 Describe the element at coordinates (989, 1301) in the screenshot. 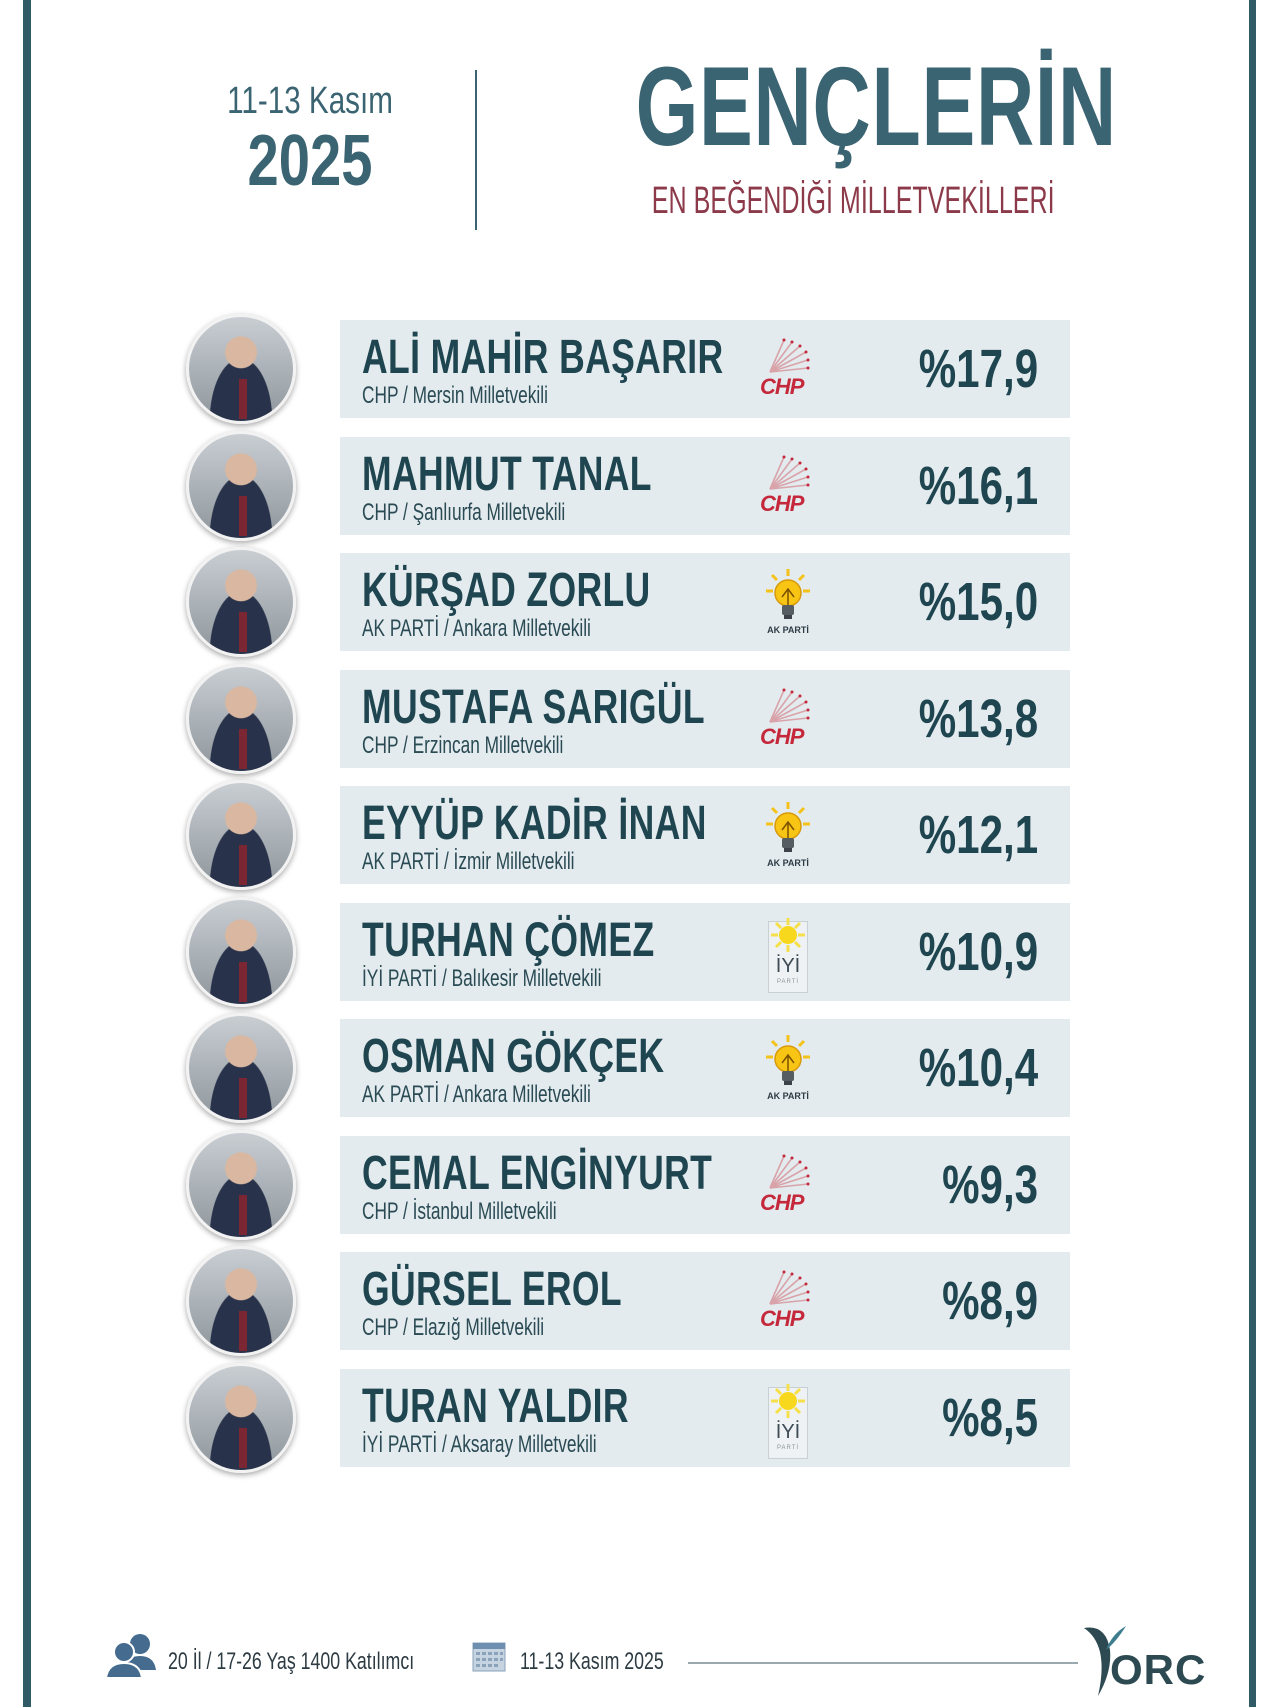

I see `mp-percentage: %8,9` at that location.